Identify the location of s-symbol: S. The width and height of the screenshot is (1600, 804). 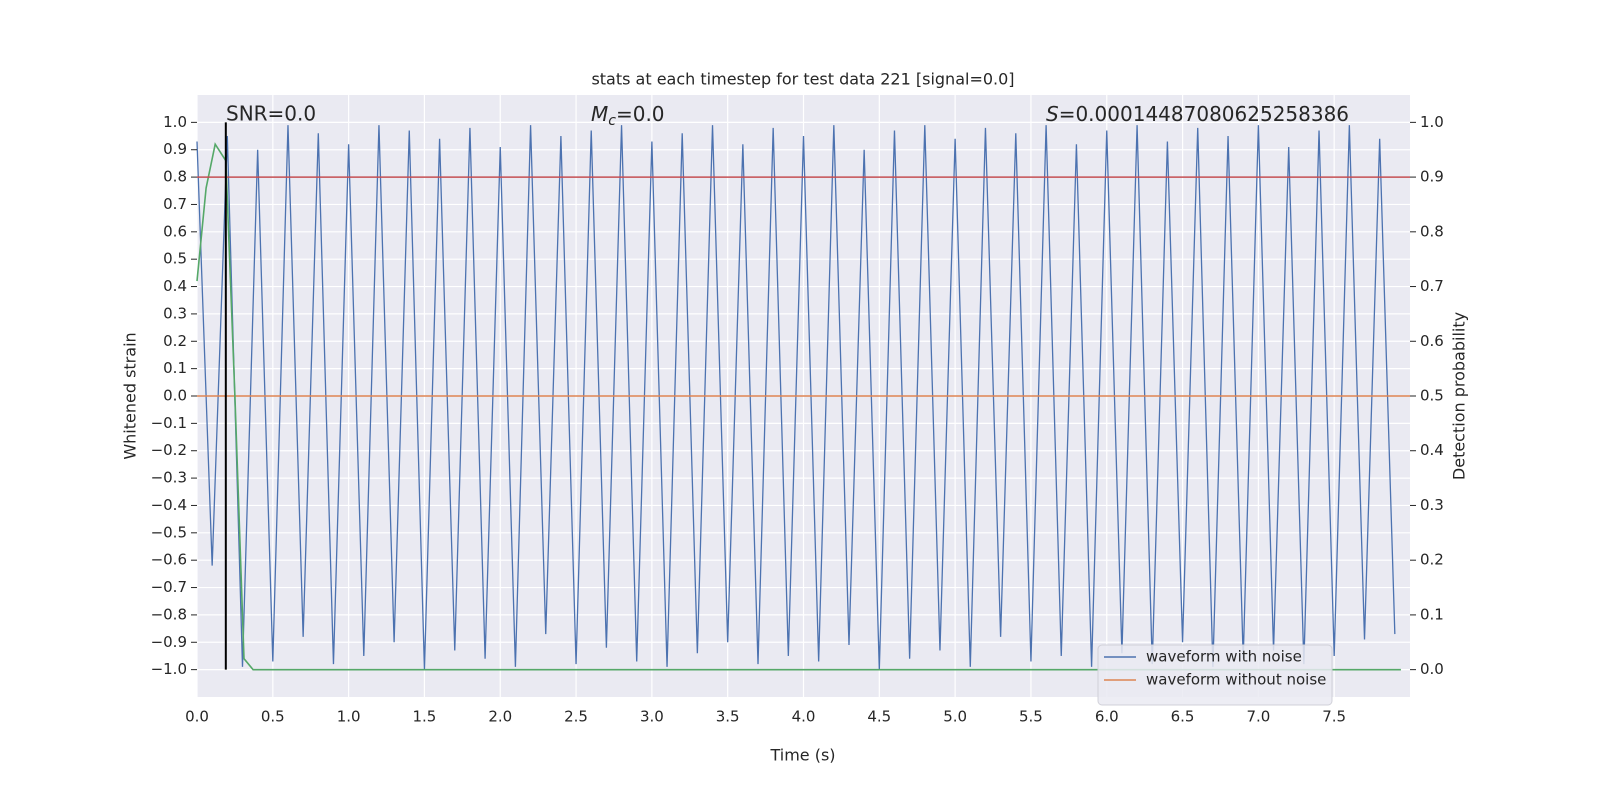
(1052, 114).